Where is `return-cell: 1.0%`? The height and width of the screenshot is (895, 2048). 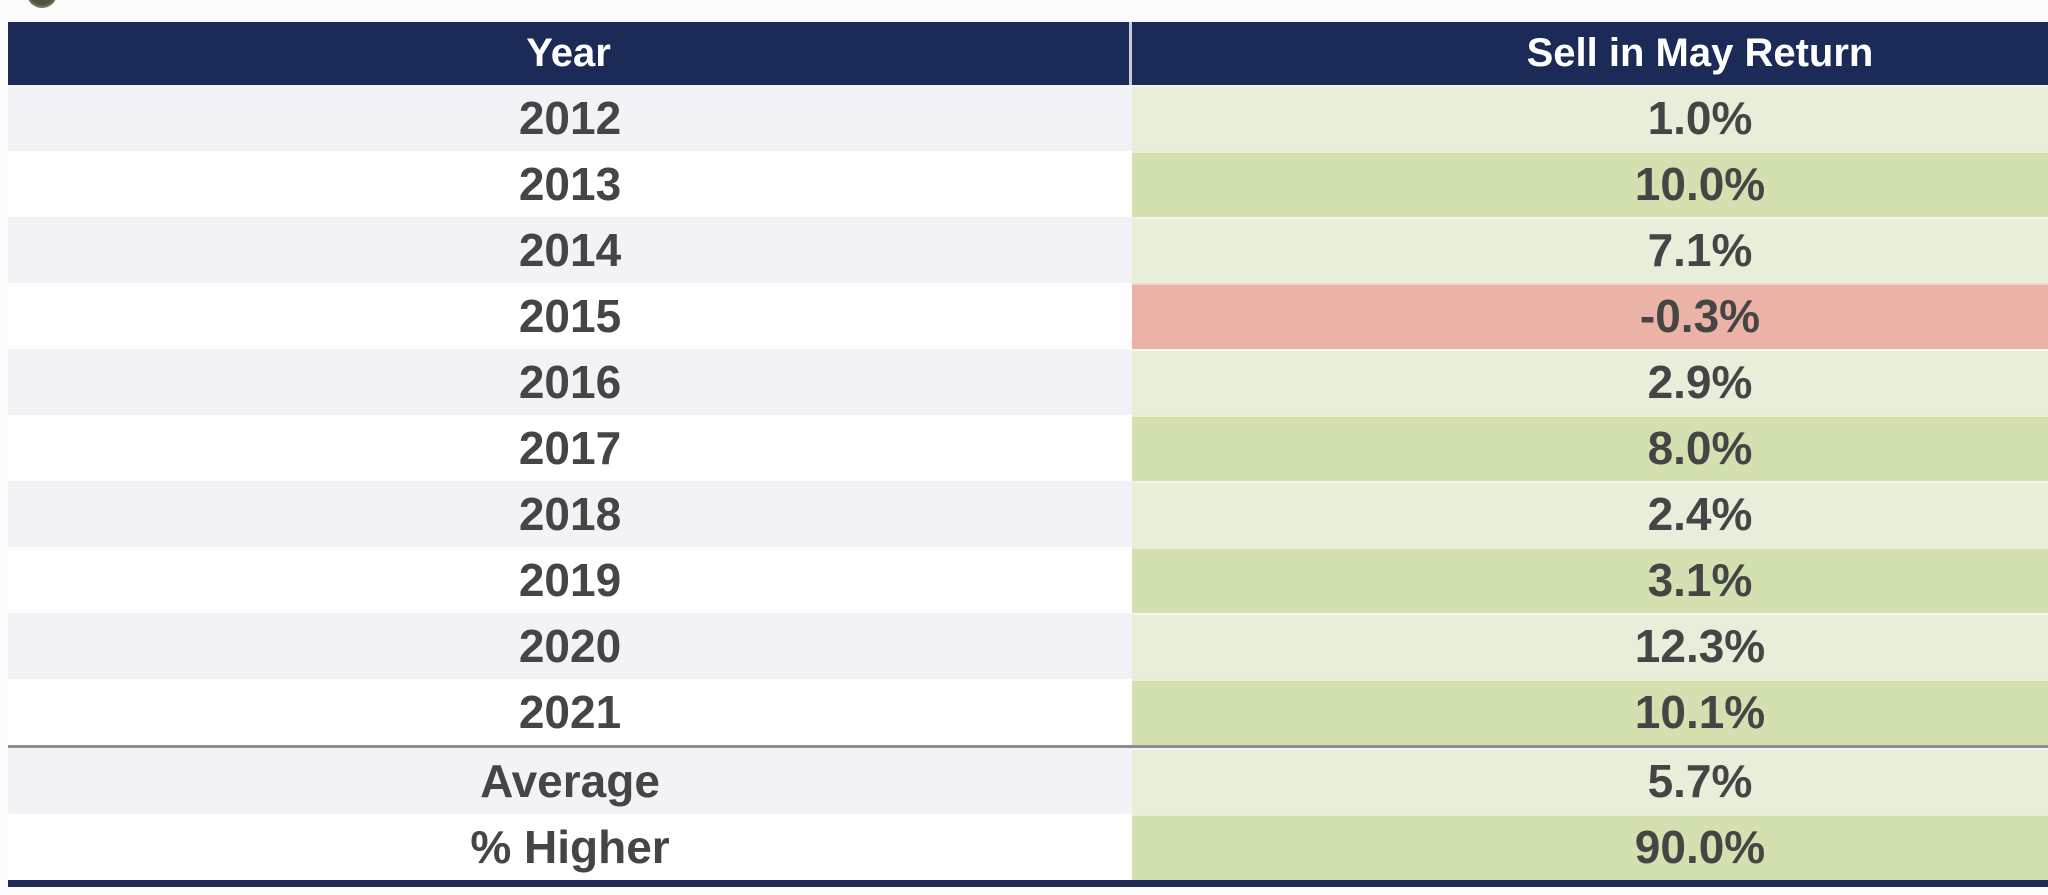 return-cell: 1.0% is located at coordinates (1590, 118).